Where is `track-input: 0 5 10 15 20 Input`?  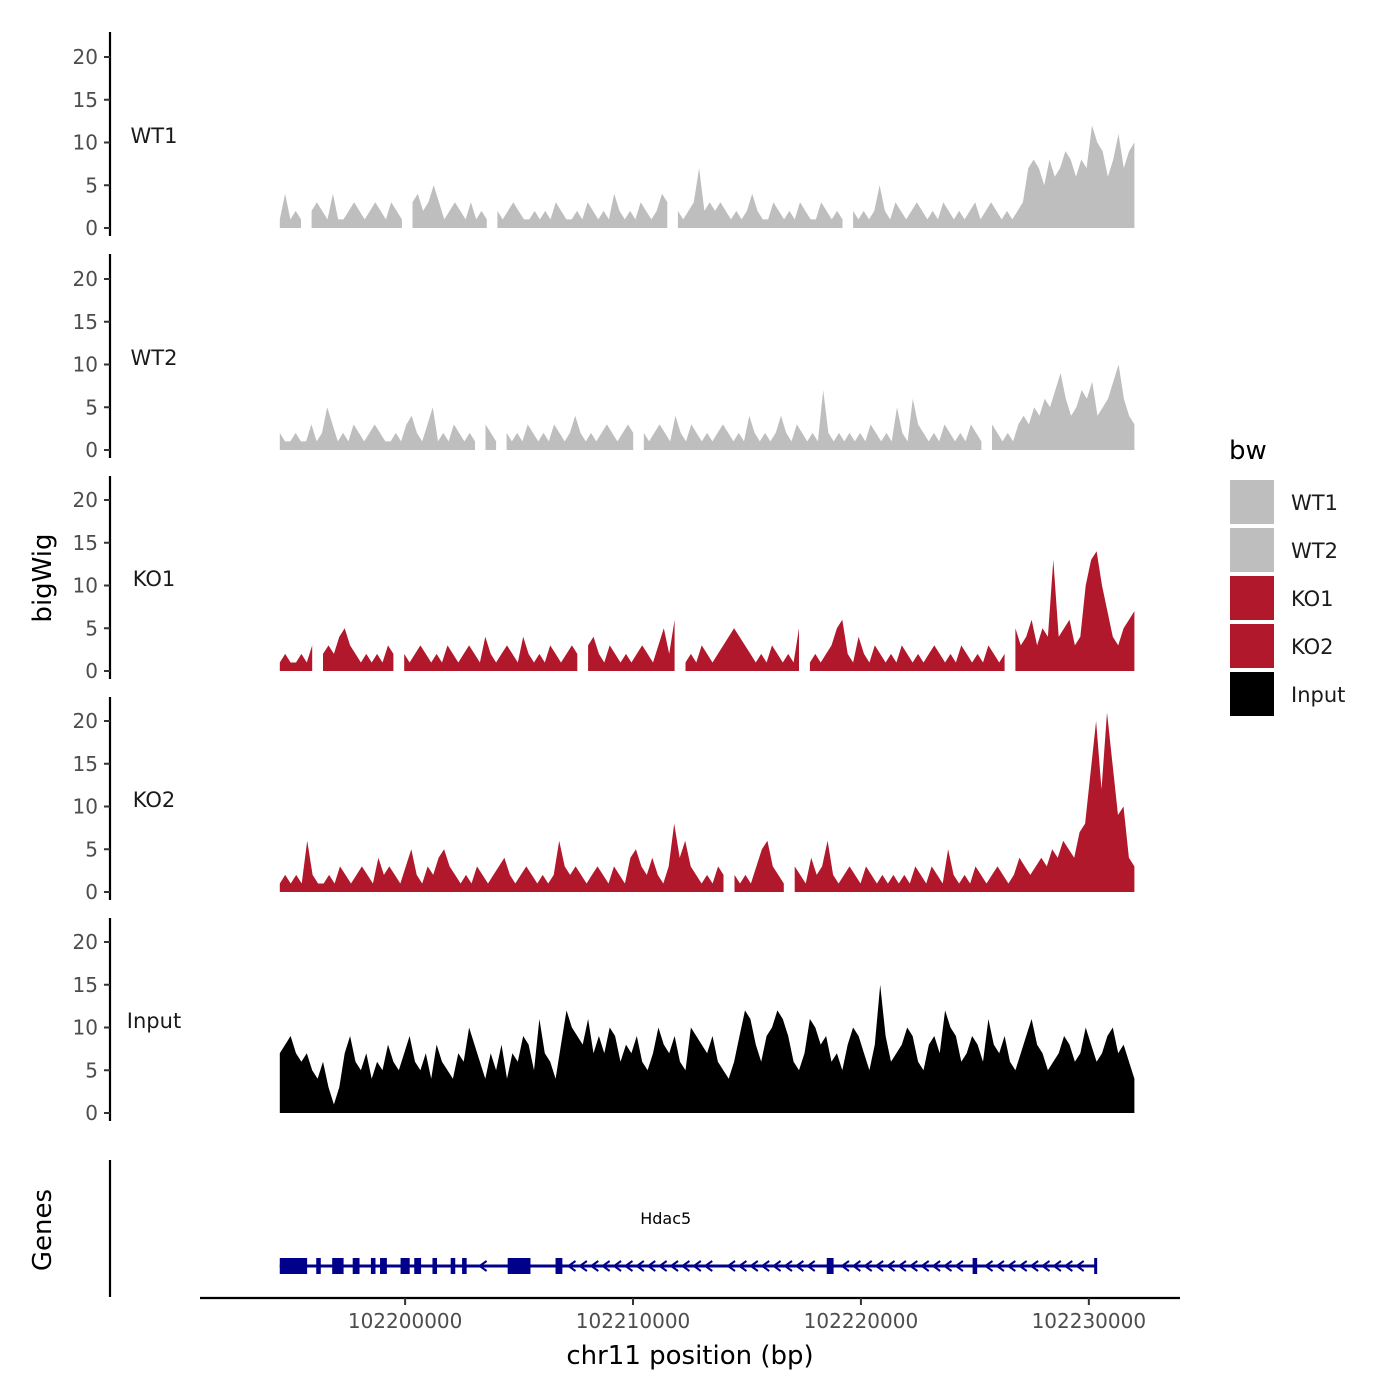 track-input: 0 5 10 15 20 Input is located at coordinates (604, 1021).